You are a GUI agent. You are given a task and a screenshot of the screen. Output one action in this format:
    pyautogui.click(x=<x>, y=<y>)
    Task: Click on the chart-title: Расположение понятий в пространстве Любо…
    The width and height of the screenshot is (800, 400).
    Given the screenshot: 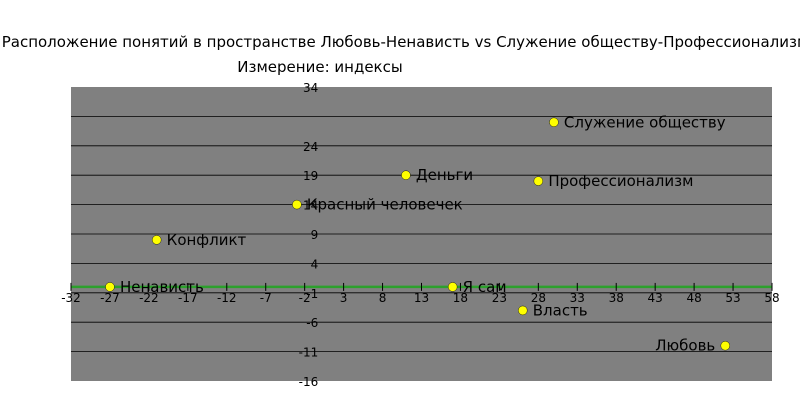 What is the action you would take?
    pyautogui.click(x=401, y=42)
    